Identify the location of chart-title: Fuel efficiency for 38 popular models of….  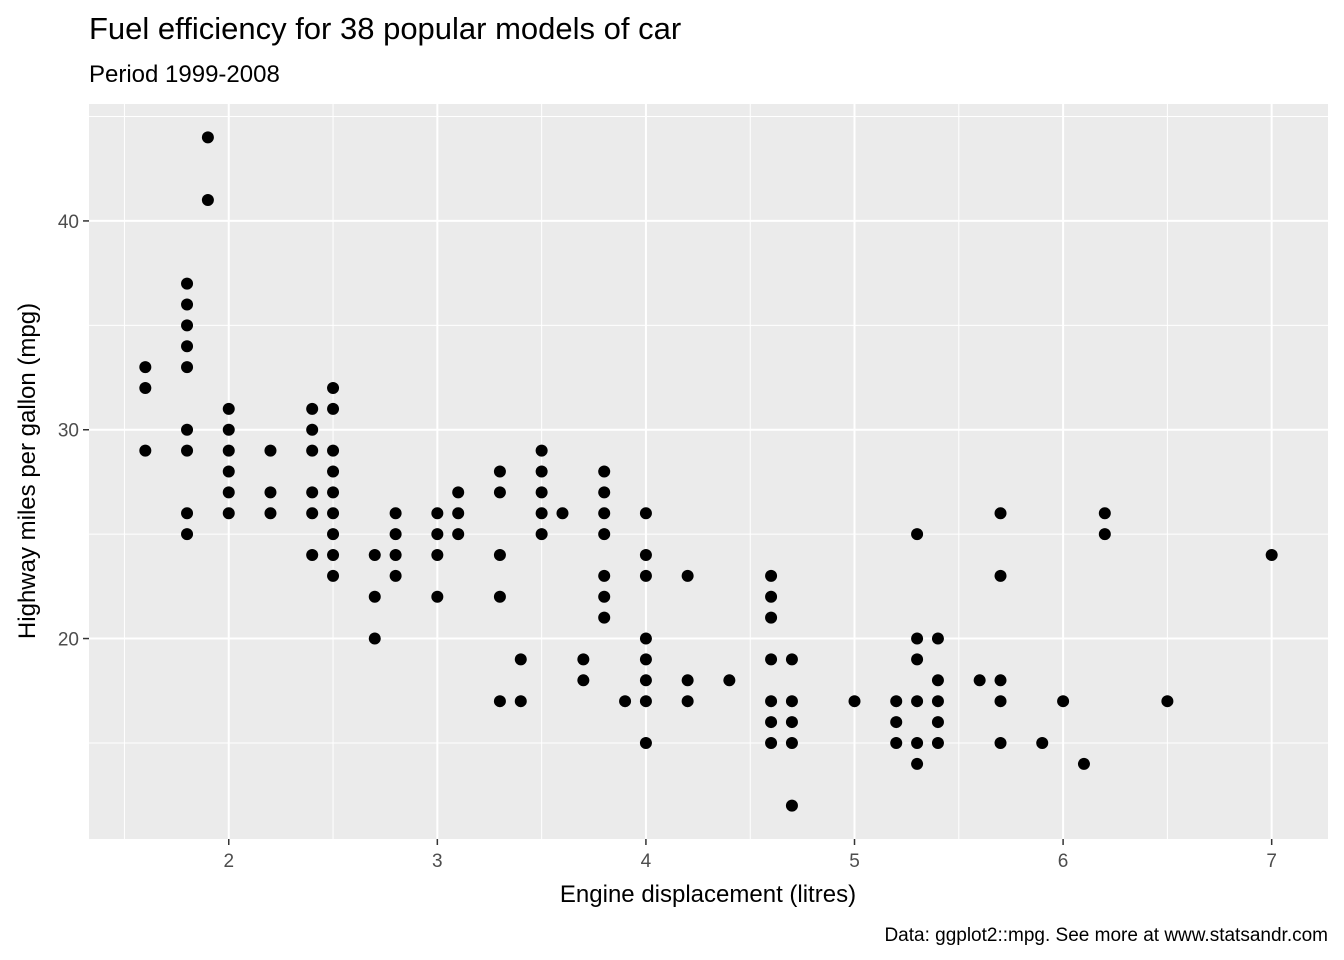
(385, 28).